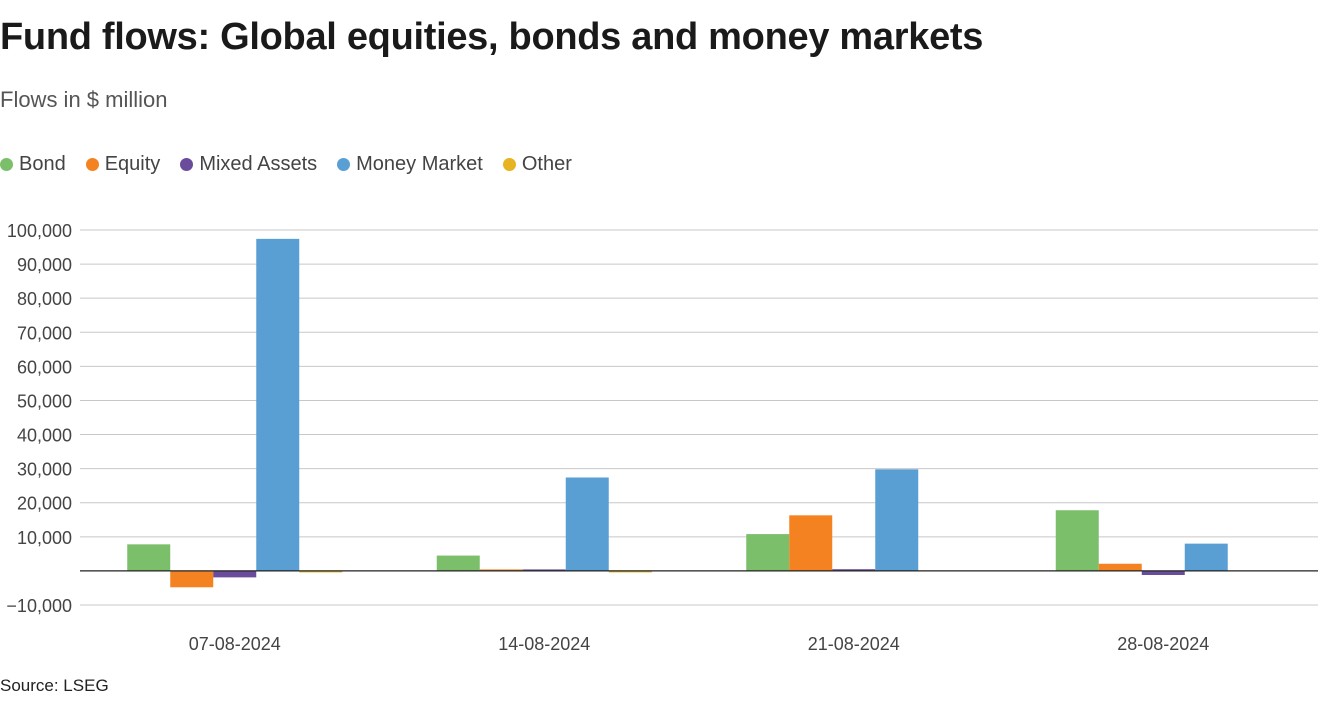 The height and width of the screenshot is (704, 1318). Describe the element at coordinates (132, 164) in the screenshot. I see `legend-label: Equity` at that location.